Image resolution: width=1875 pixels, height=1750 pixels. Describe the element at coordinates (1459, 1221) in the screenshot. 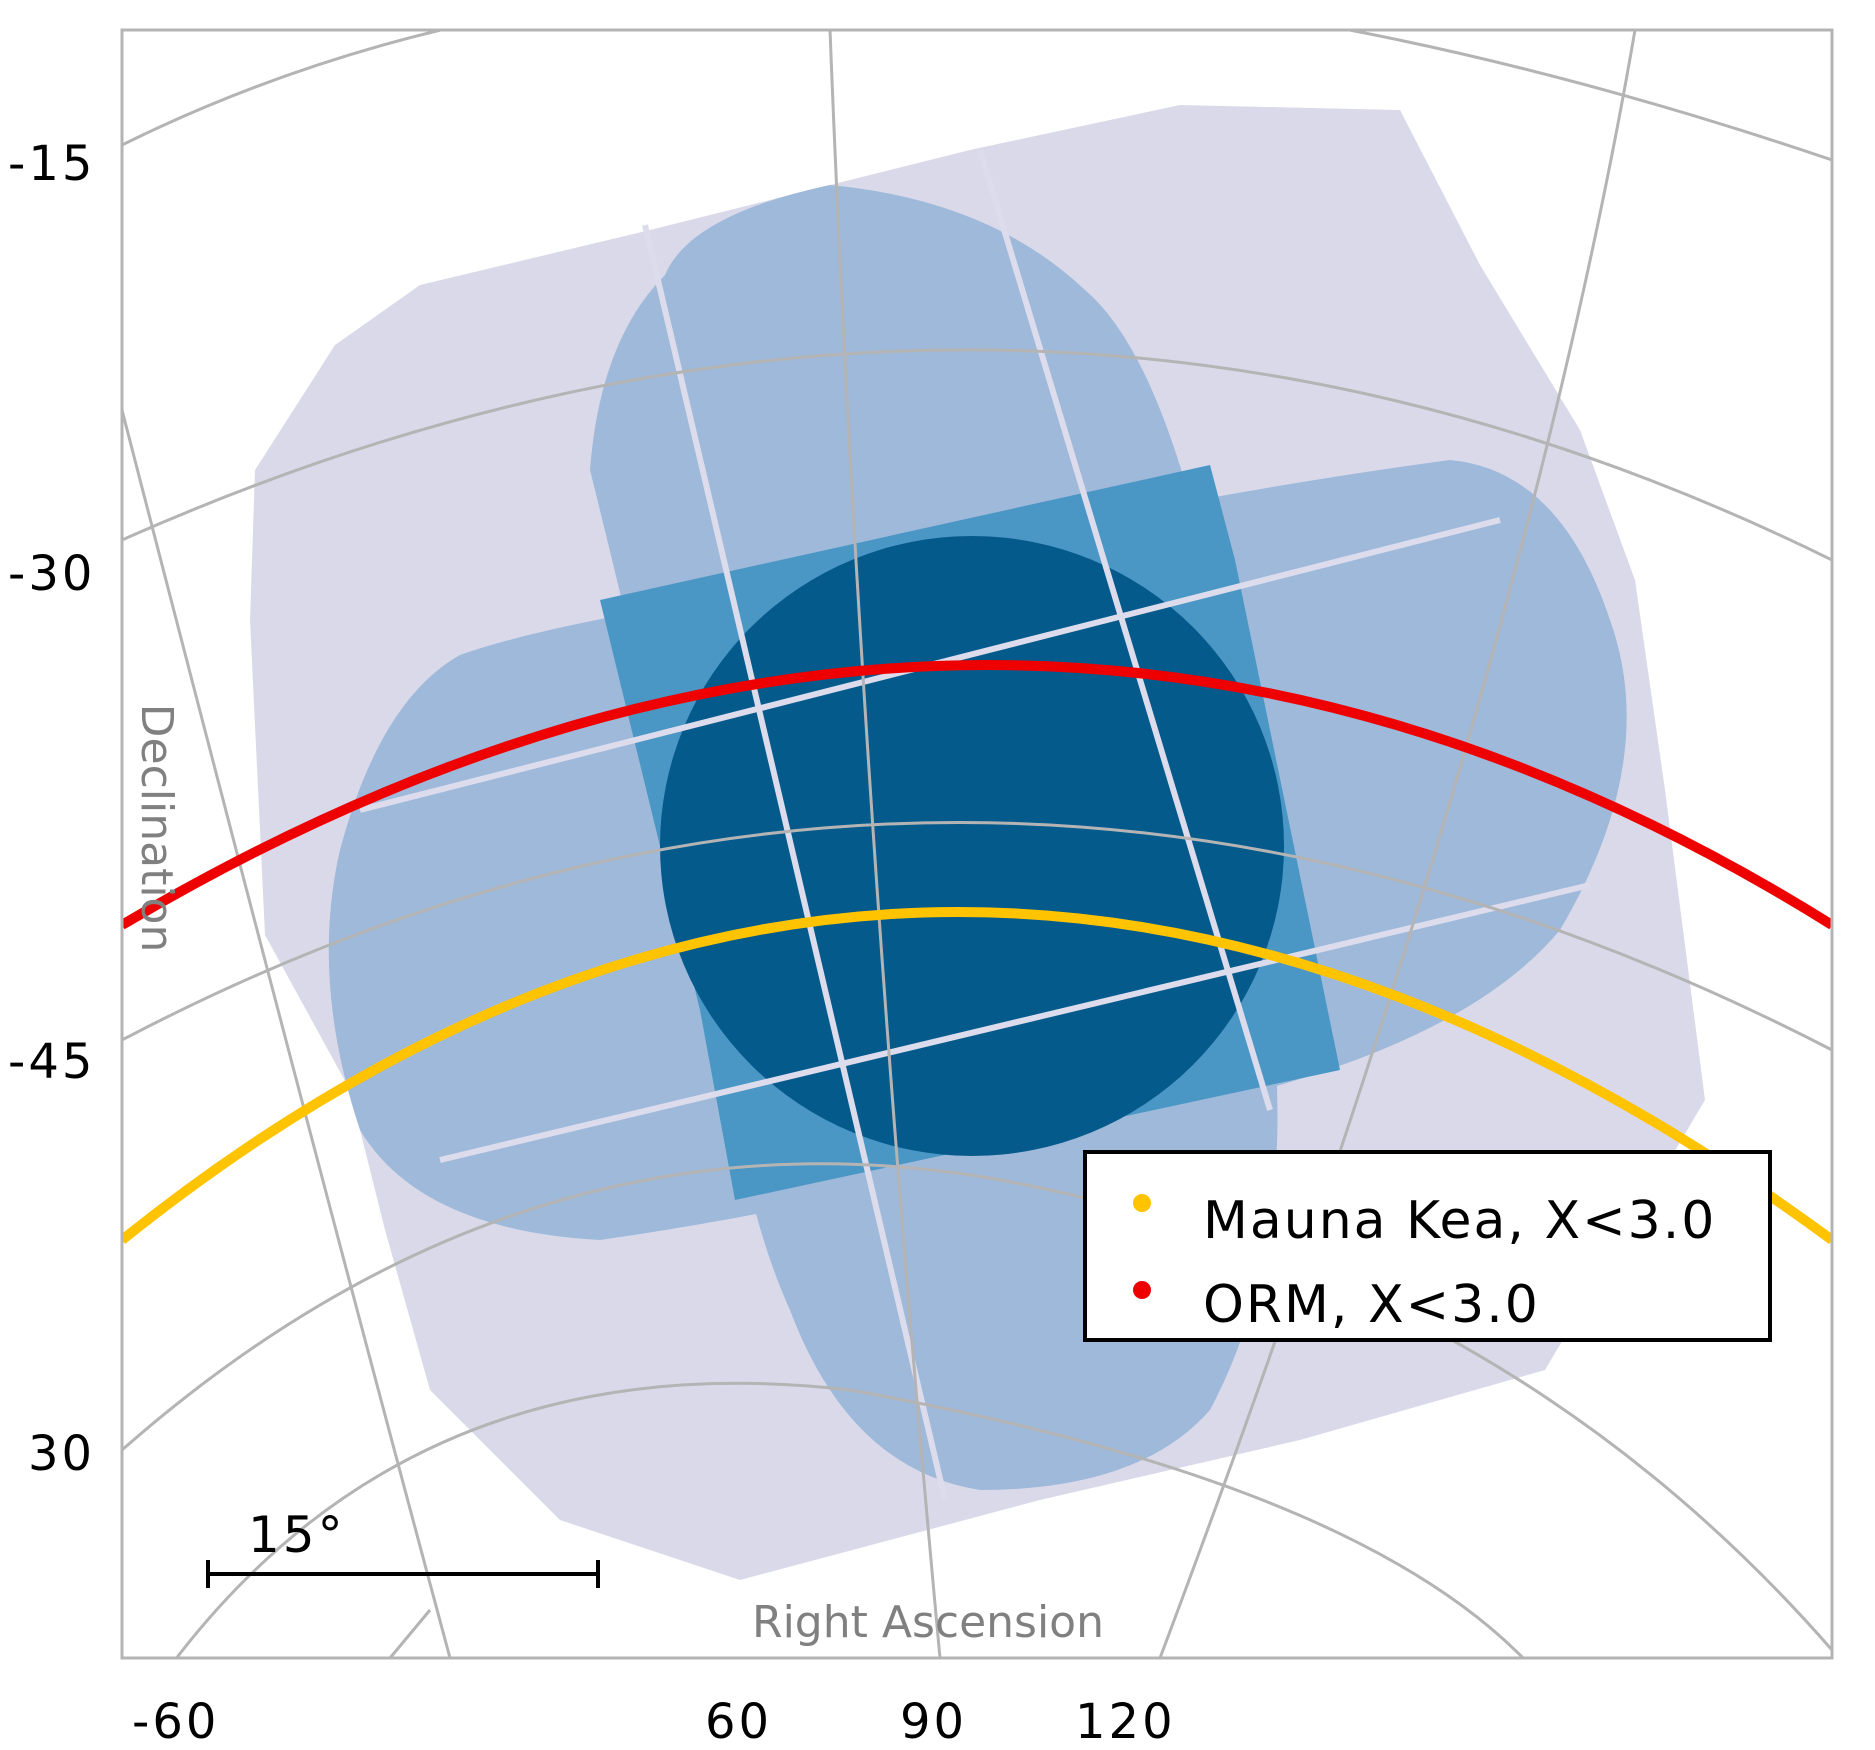

I see `legend-label-mauna-kea: Mauna Kea, X<3.0` at that location.